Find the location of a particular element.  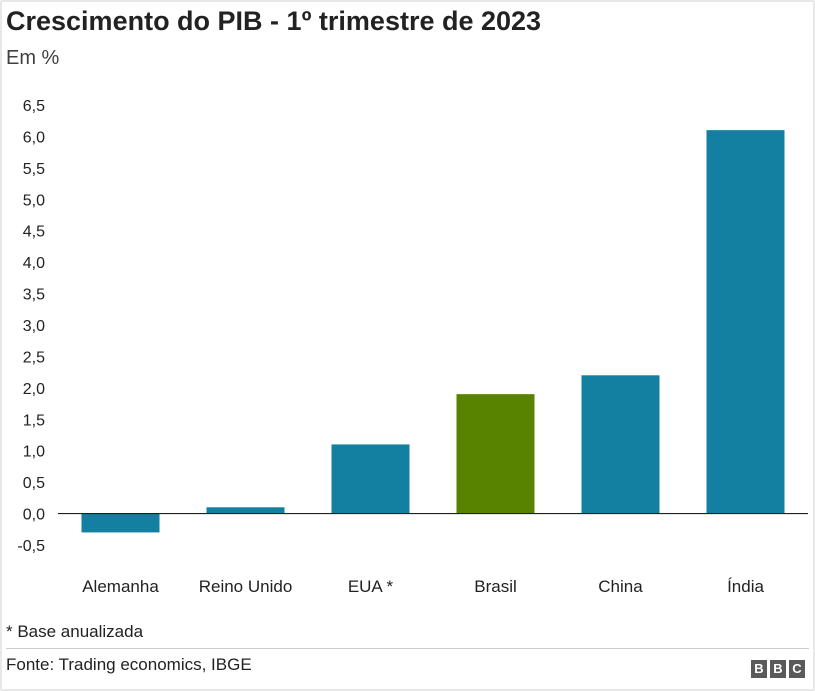

y-tick-label: 4,5 is located at coordinates (34, 232).